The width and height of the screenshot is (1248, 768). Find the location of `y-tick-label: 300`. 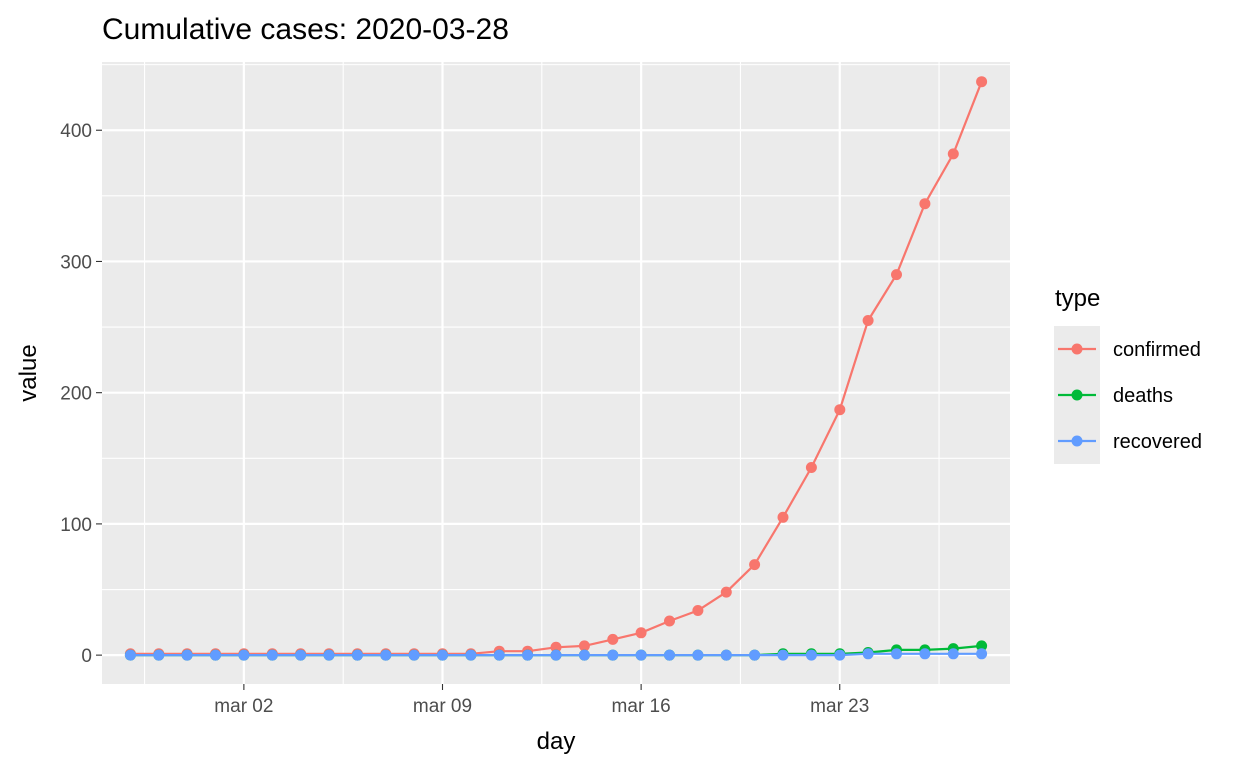

y-tick-label: 300 is located at coordinates (76, 262).